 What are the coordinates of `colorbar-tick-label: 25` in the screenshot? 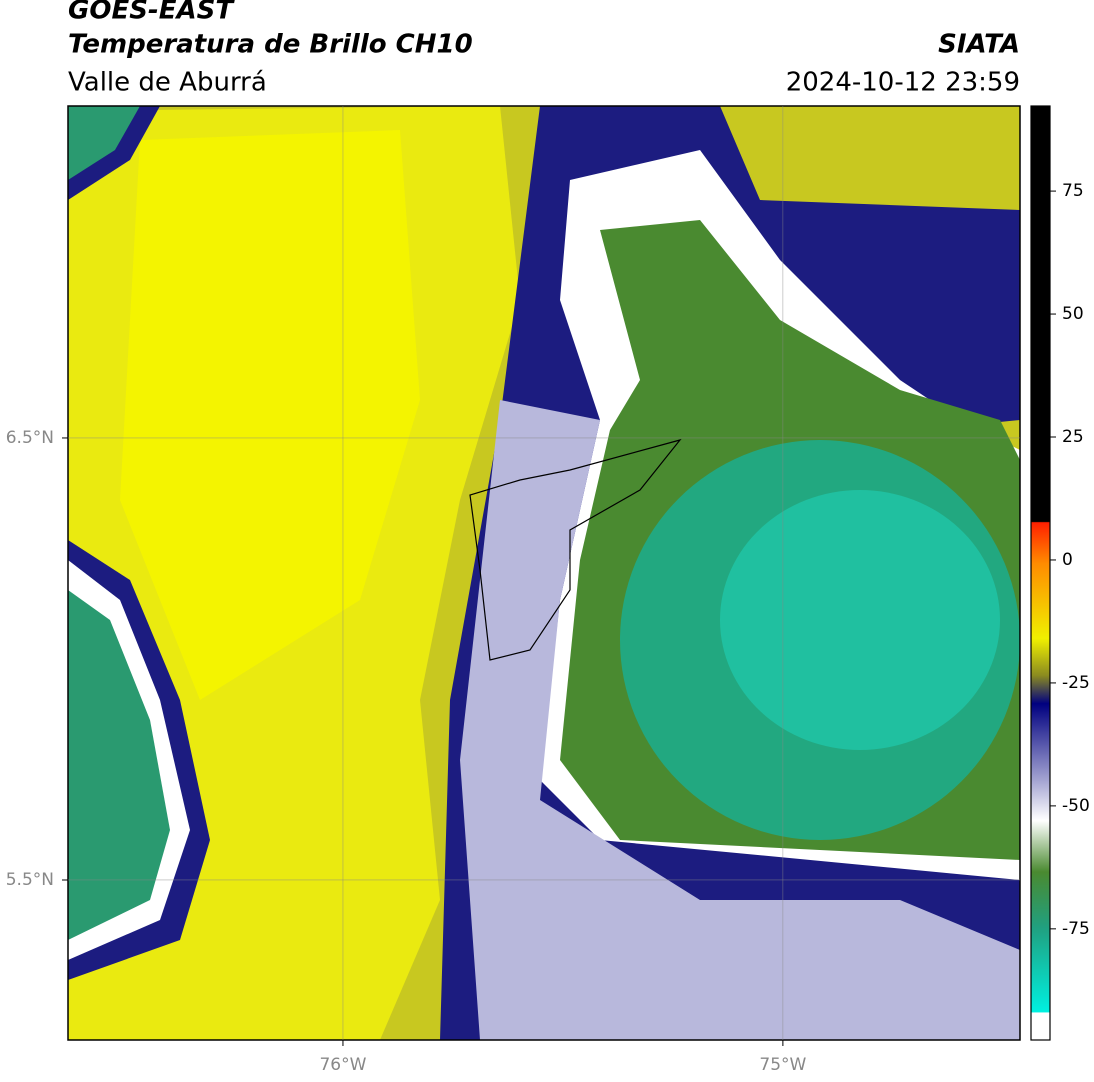 It's located at (1073, 437).